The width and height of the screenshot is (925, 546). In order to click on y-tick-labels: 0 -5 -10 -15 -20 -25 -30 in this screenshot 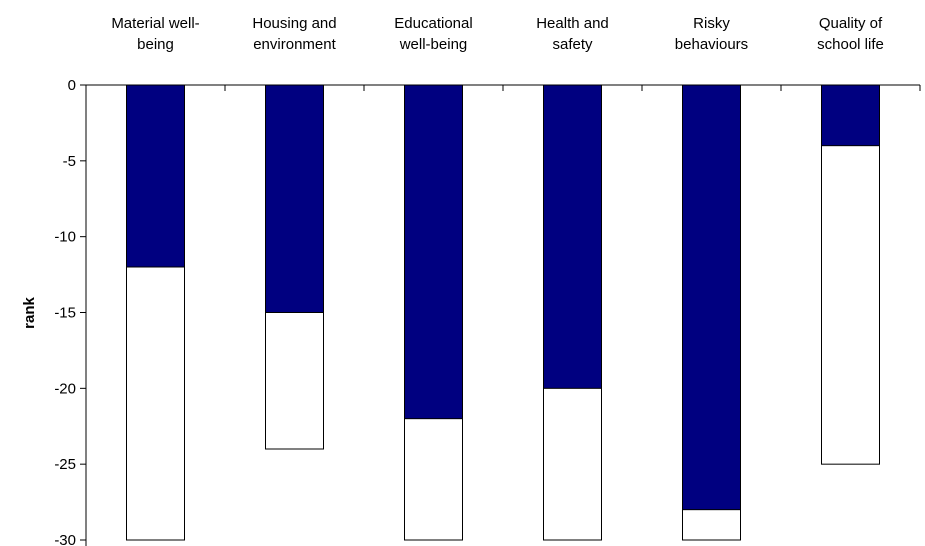, I will do `click(65, 311)`.